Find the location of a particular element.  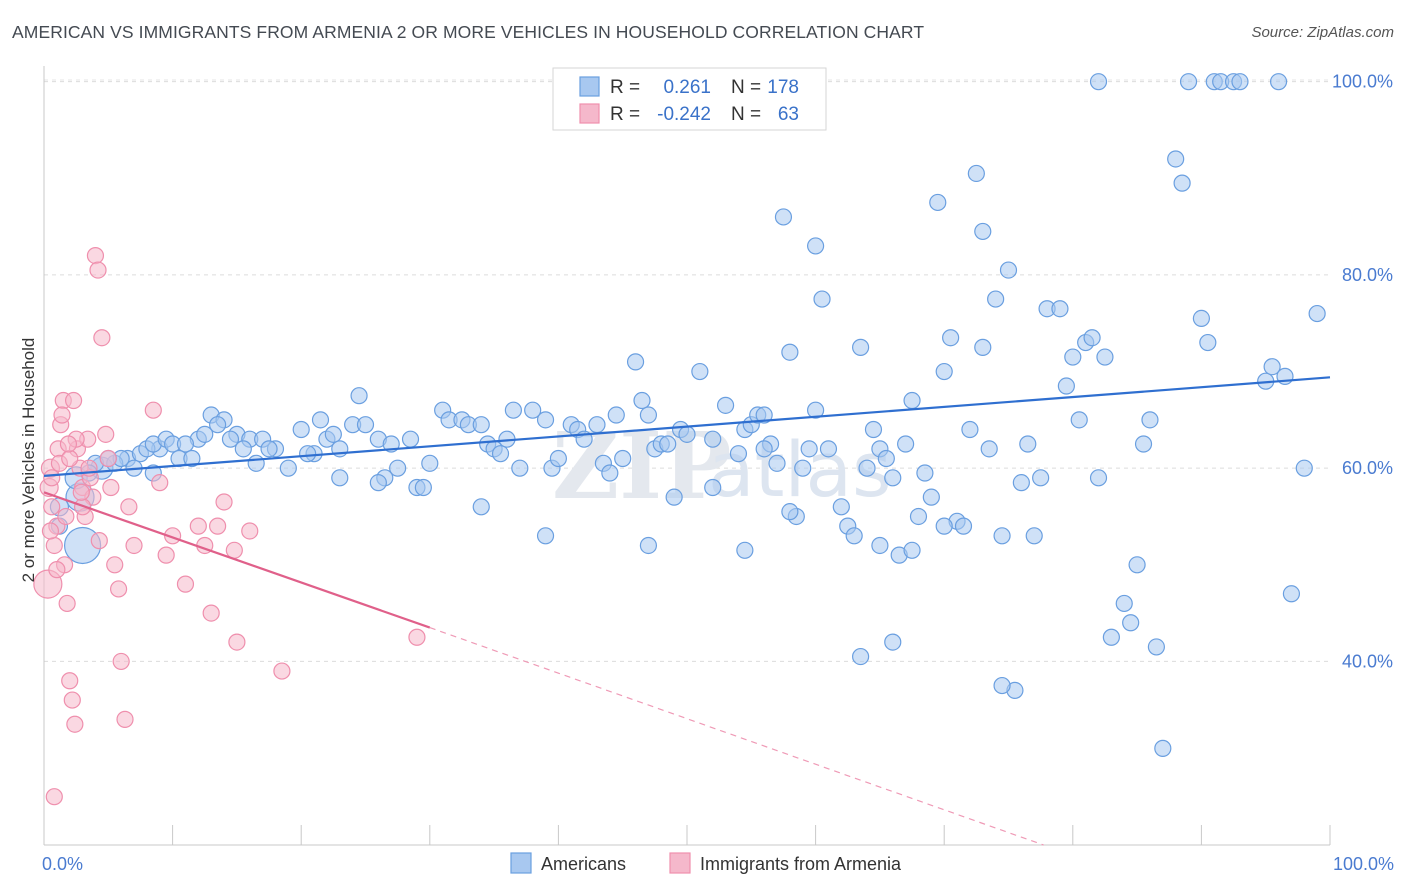

trend-line-armenia is located at coordinates (237, 560).